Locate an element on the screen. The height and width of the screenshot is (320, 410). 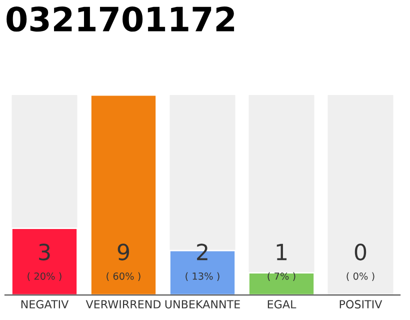
x-tick-label: POSITIV is located at coordinates (361, 304).